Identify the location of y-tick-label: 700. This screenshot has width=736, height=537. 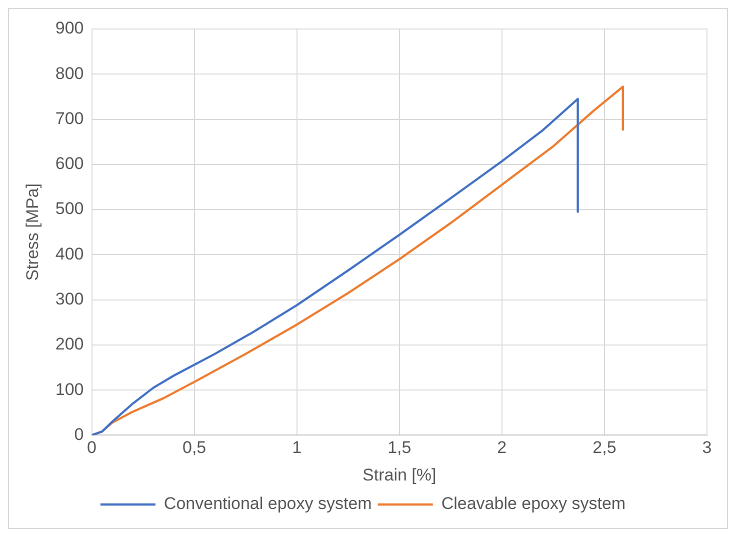
(69, 118).